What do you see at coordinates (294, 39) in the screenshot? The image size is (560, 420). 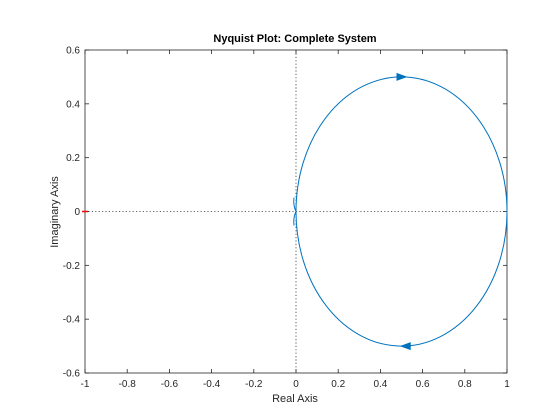 I see `chart-title: Nyquist Plot: Complete System` at bounding box center [294, 39].